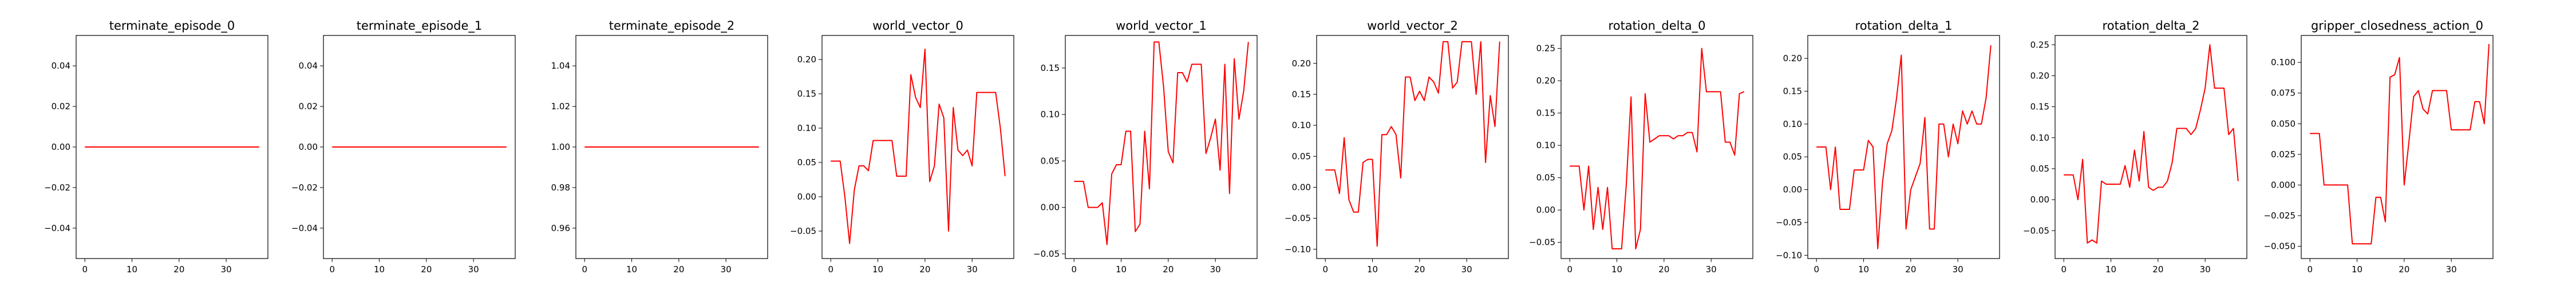 This screenshot has width=2576, height=286. What do you see at coordinates (2279, 215) in the screenshot?
I see `y-tick-label: −0.025` at bounding box center [2279, 215].